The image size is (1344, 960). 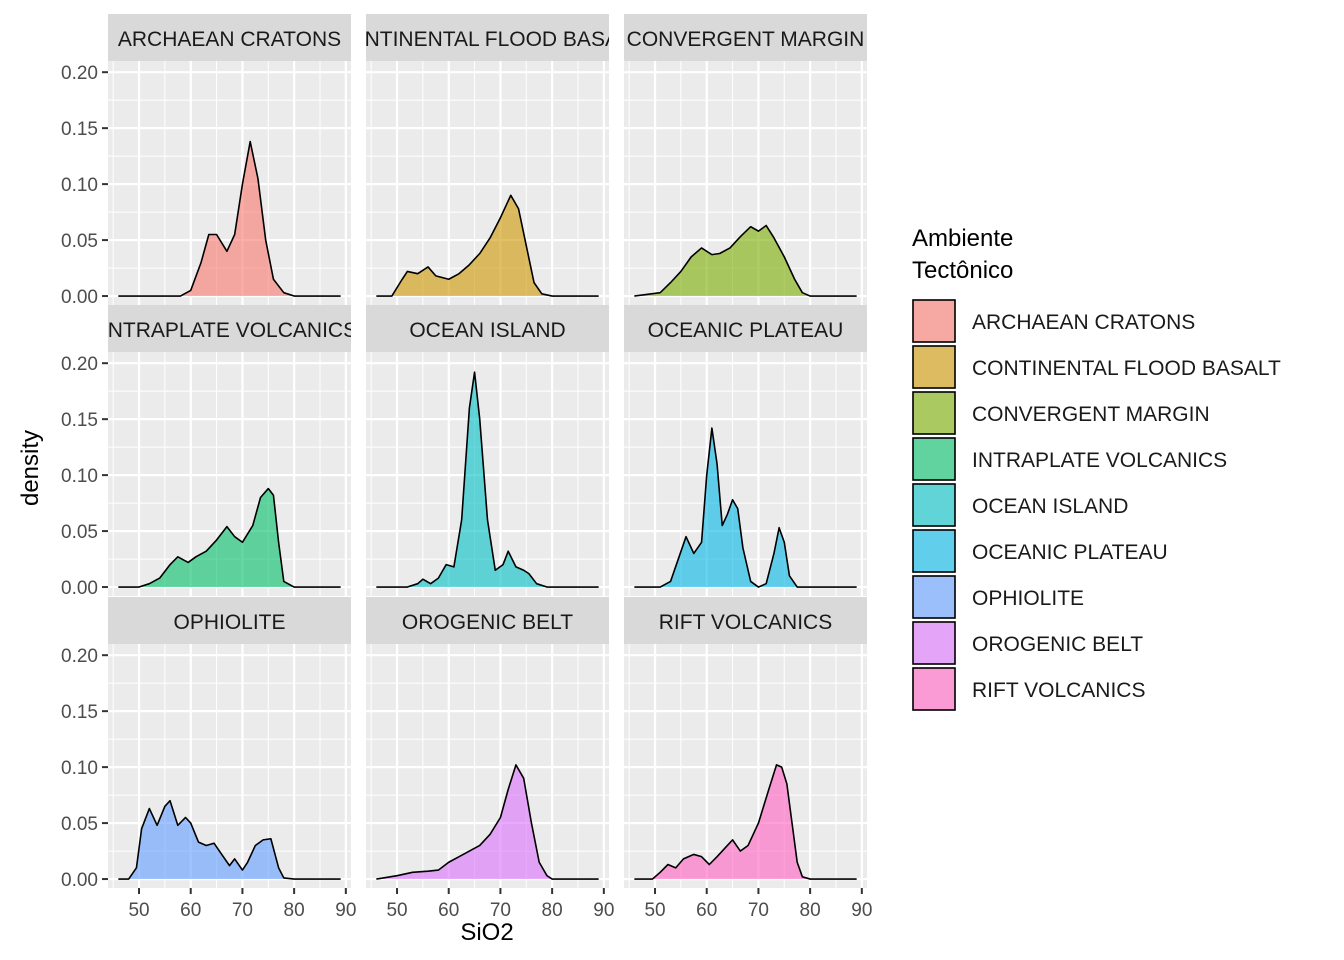 I want to click on facet-strip-label: OROGENIC BELT, so click(x=487, y=622).